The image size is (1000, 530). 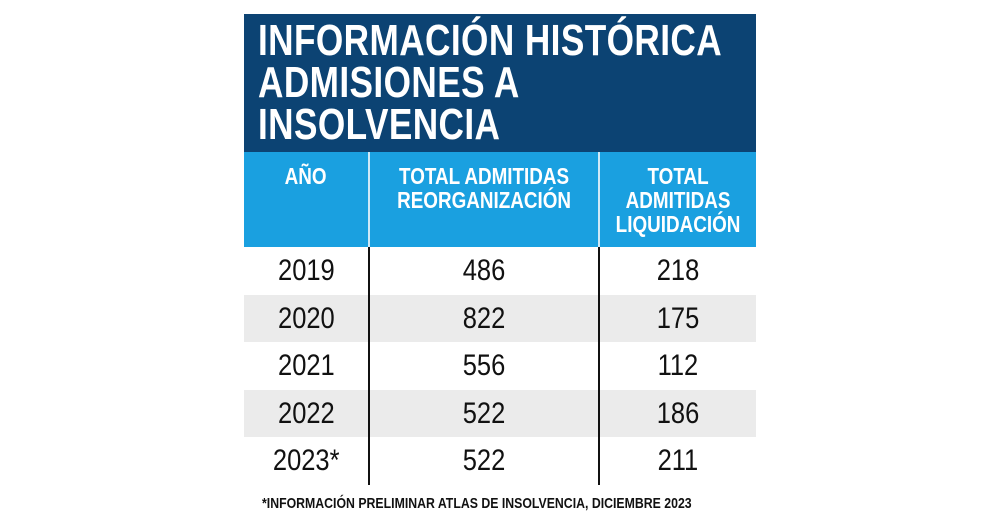 I want to click on table-row: 2022 522 186, so click(x=500, y=413).